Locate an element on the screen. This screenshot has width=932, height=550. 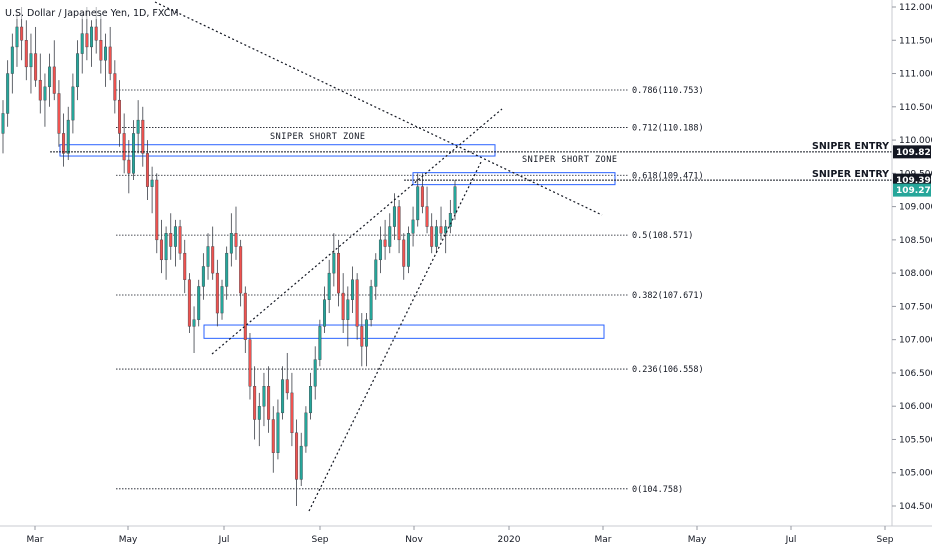
entry-price-tag is located at coordinates (912, 152).